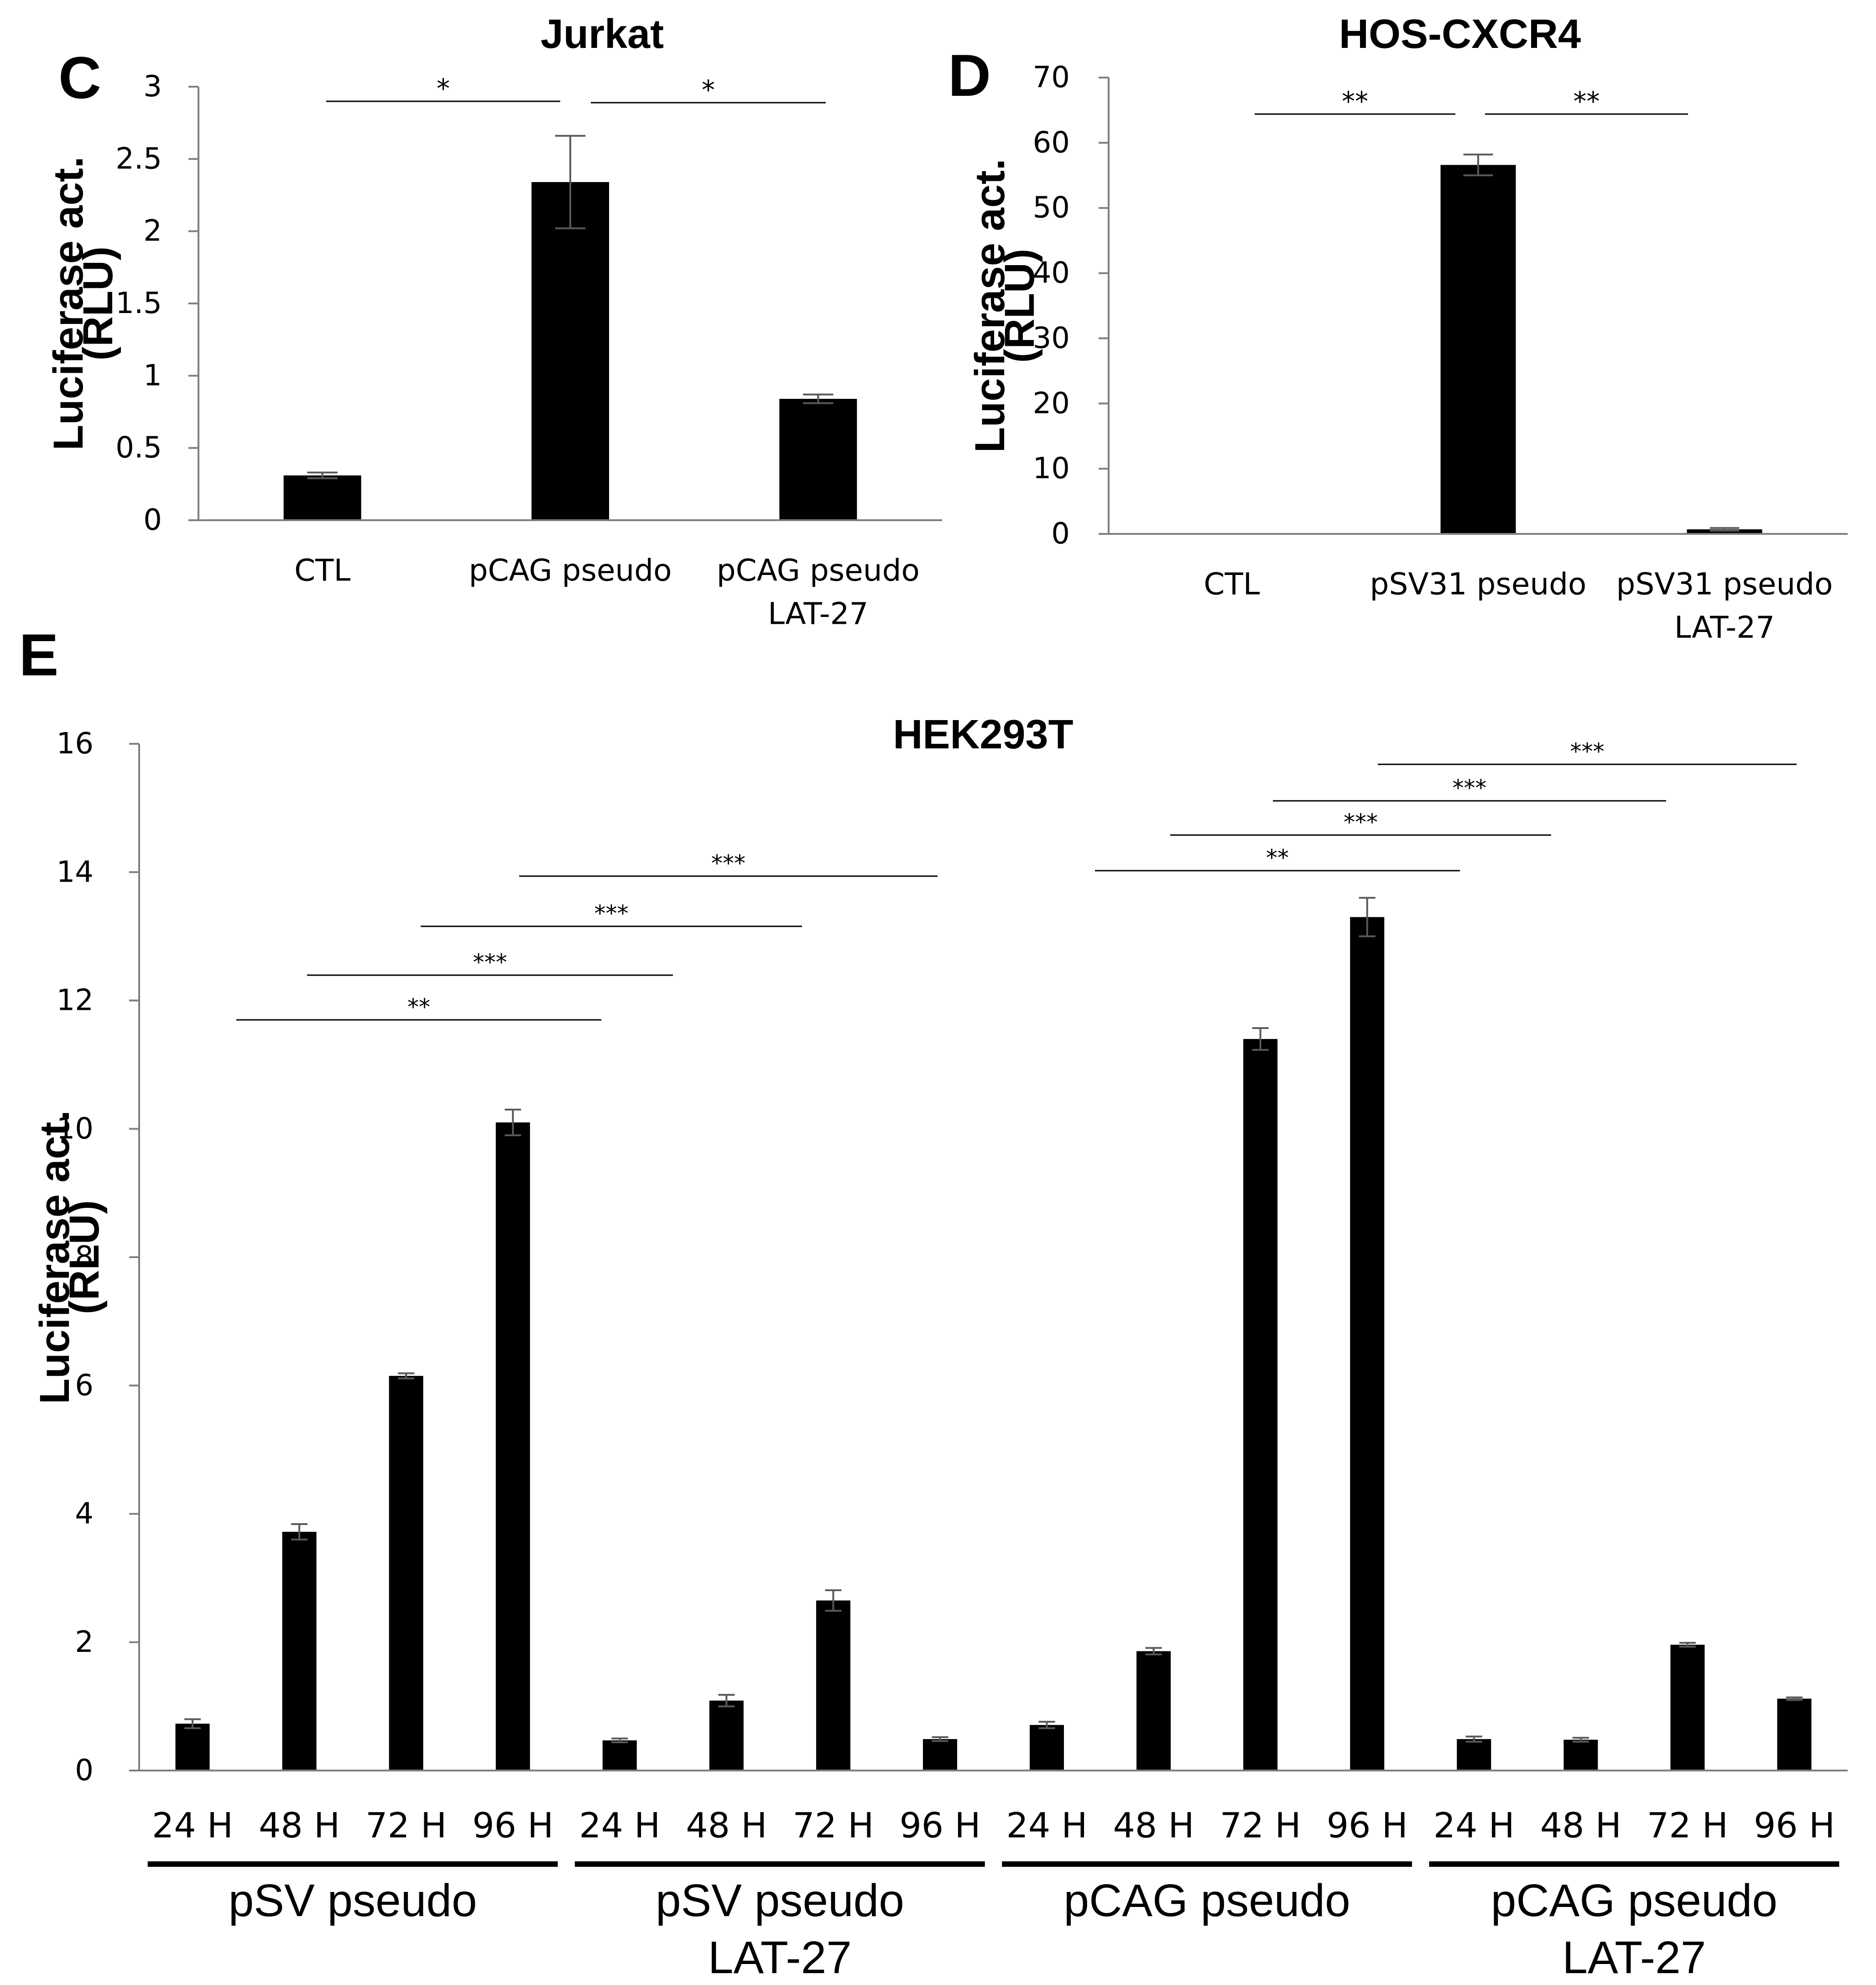  I want to click on y-tick-label: 4, so click(84, 1514).